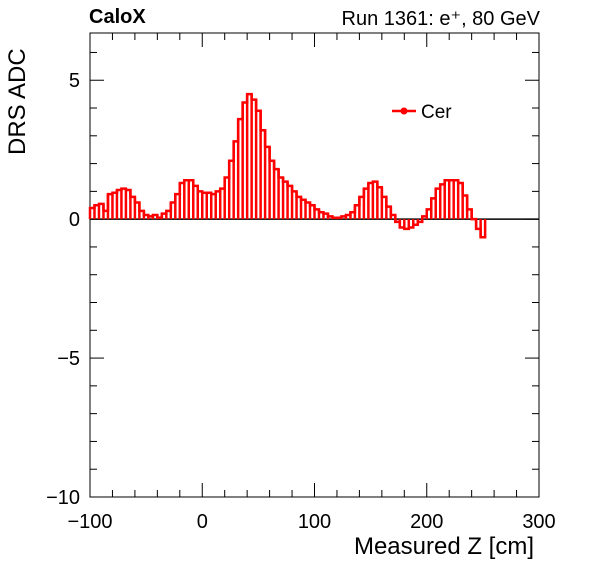 Image resolution: width=596 pixels, height=572 pixels. What do you see at coordinates (440, 19) in the screenshot?
I see `run-label: Run 1361: e⁺, 80 GeV` at bounding box center [440, 19].